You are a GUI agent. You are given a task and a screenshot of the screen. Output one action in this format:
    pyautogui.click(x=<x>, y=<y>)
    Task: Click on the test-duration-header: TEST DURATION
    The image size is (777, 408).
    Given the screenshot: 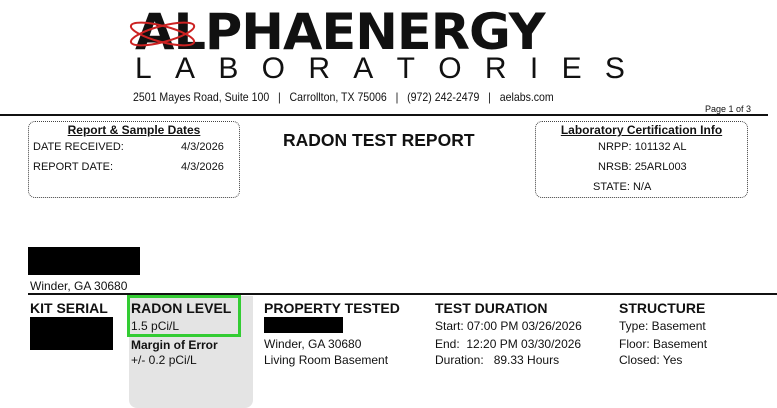 What is the action you would take?
    pyautogui.click(x=491, y=308)
    